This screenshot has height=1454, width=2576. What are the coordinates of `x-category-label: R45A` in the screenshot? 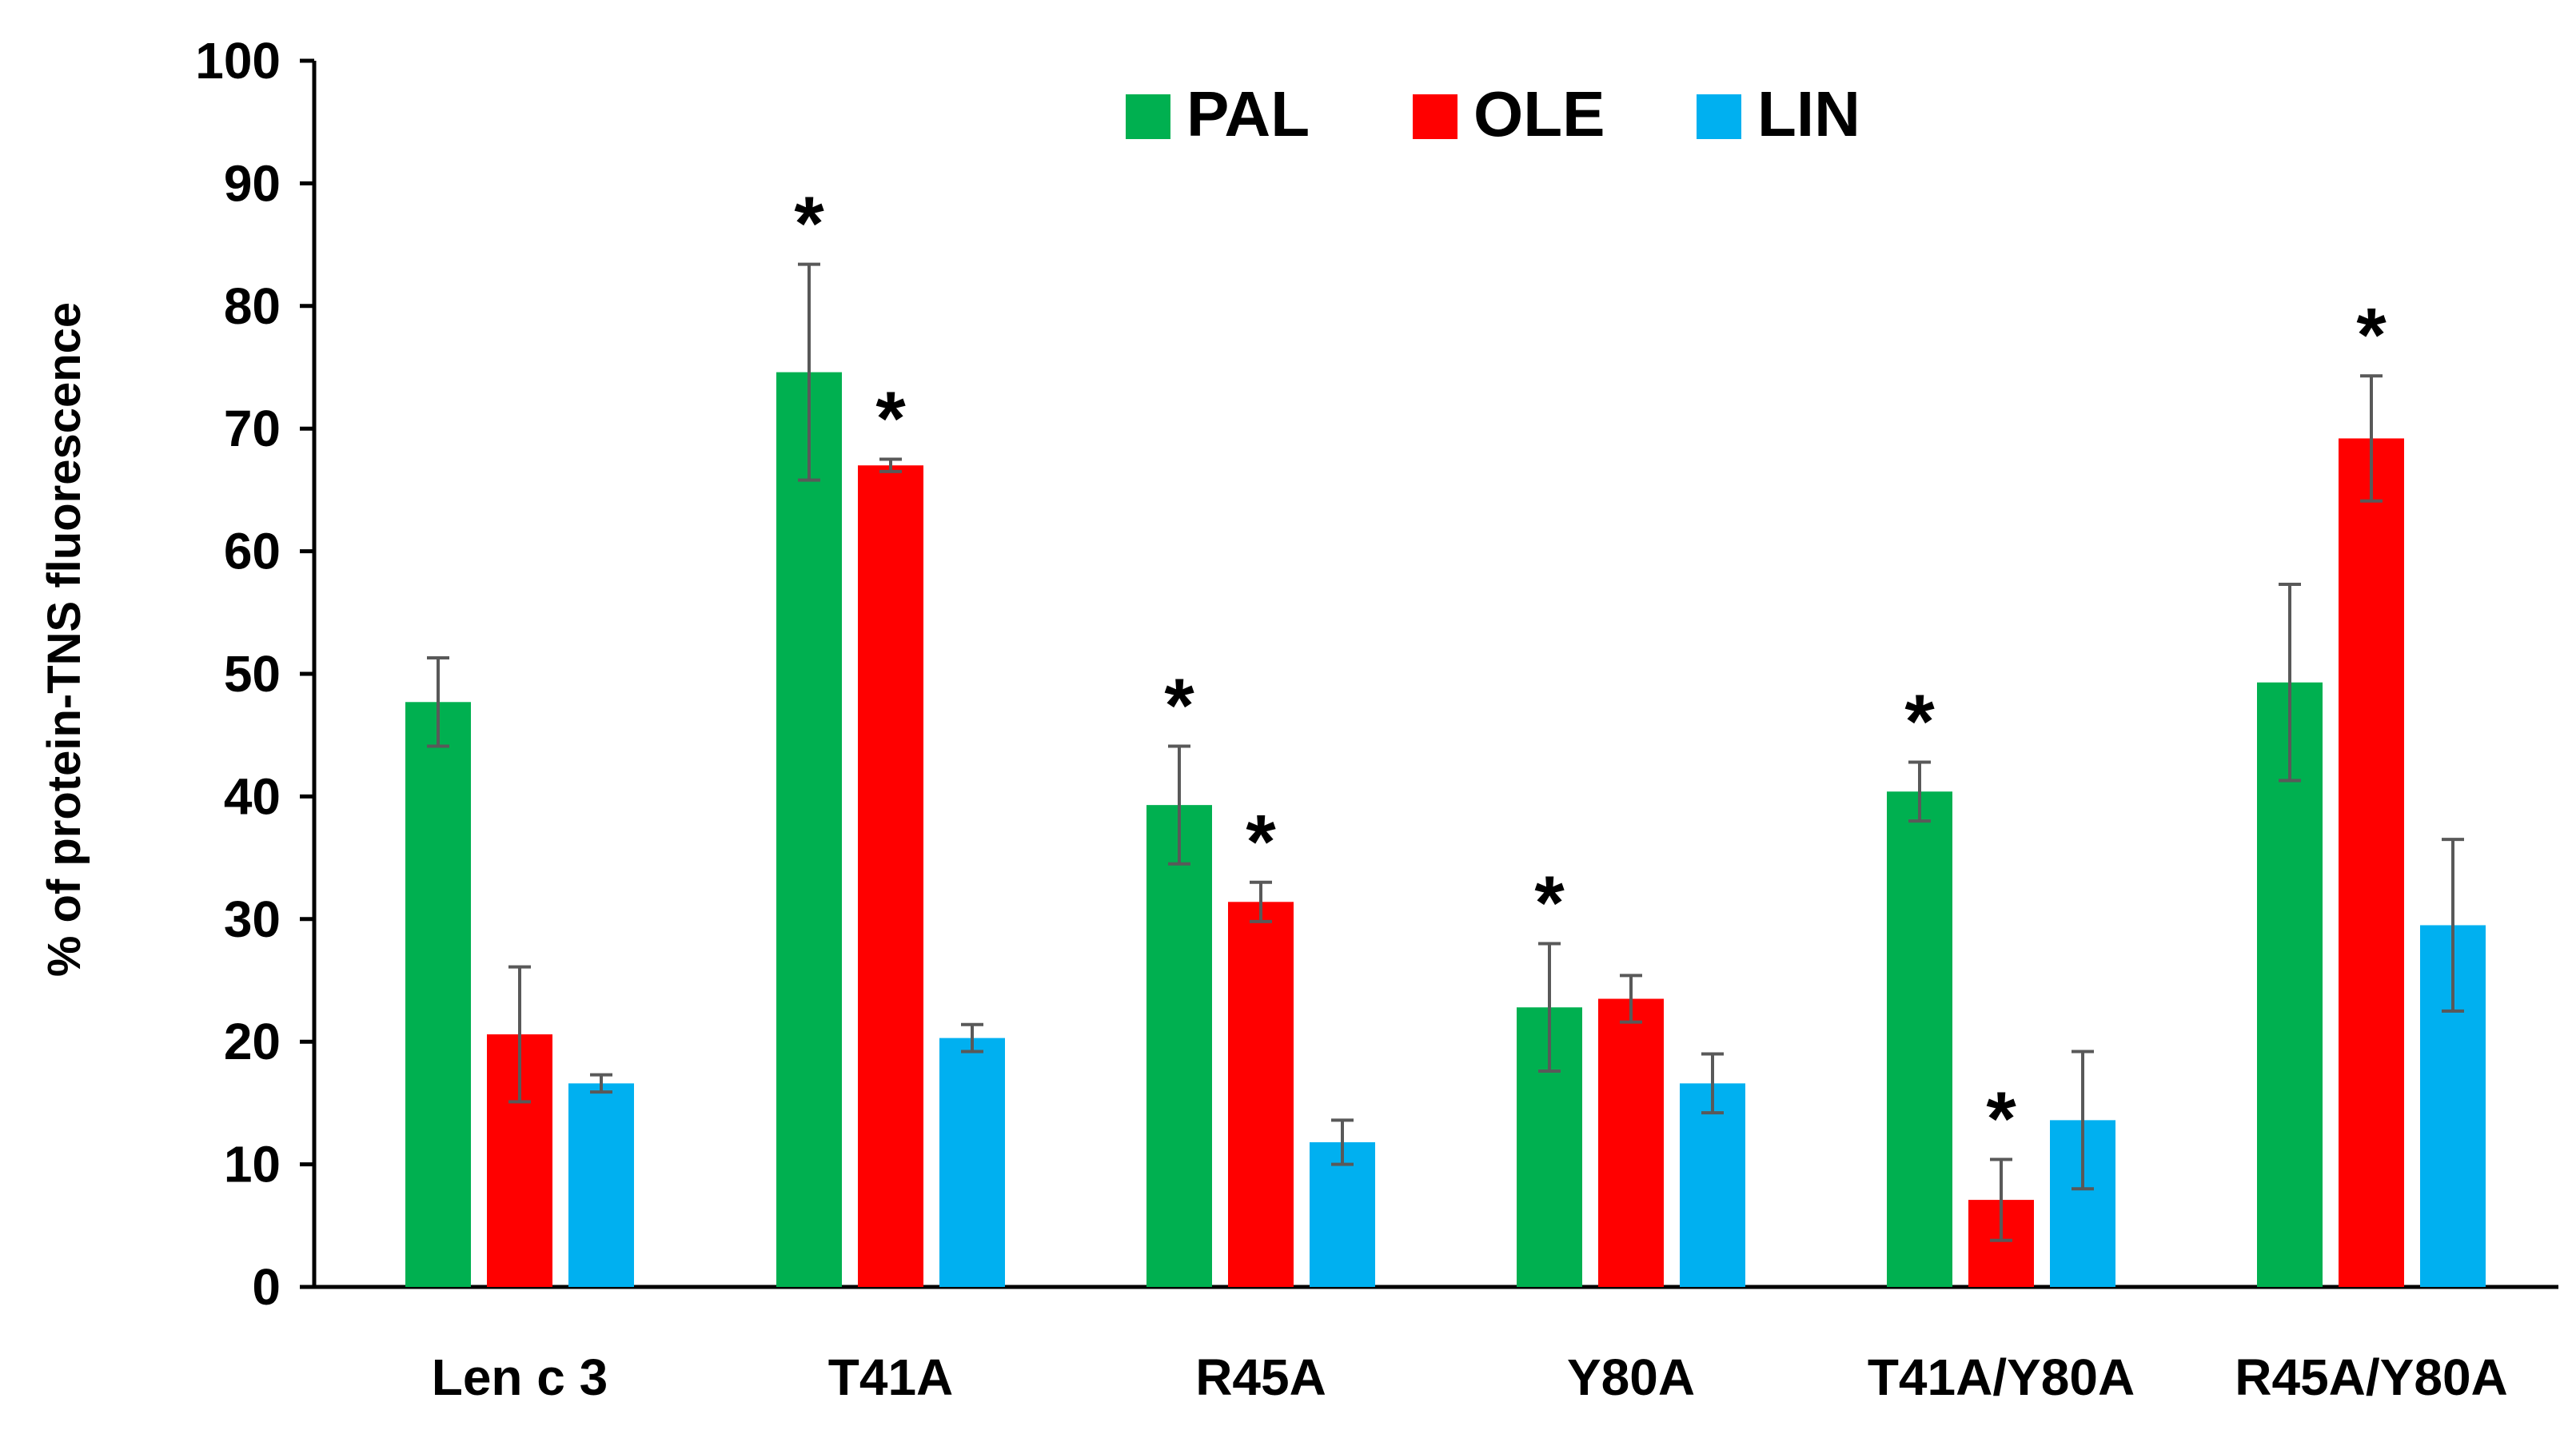 It's located at (1260, 1377).